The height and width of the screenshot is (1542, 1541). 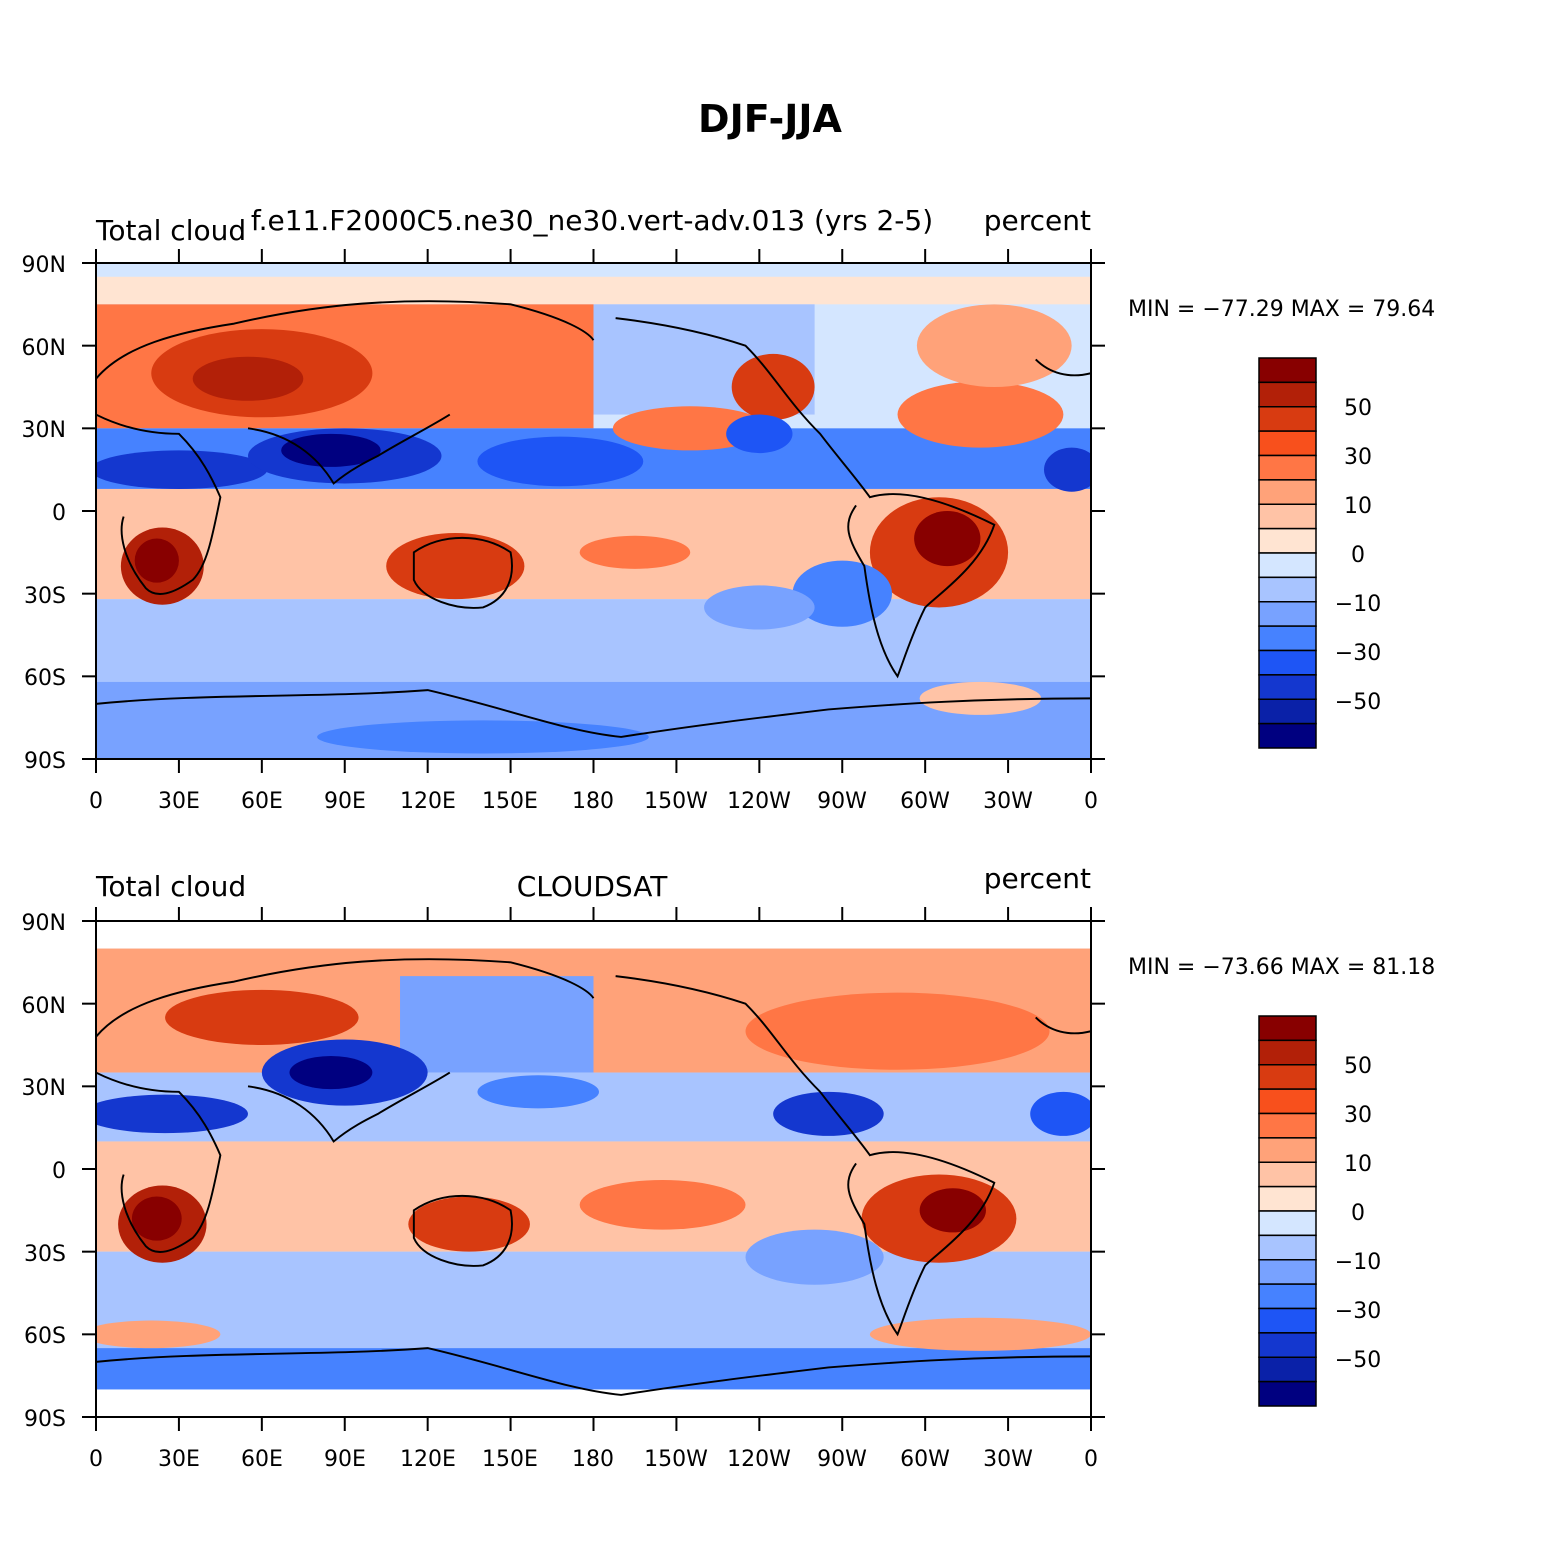 What do you see at coordinates (1358, 604) in the screenshot?
I see `colorbar-label: −10` at bounding box center [1358, 604].